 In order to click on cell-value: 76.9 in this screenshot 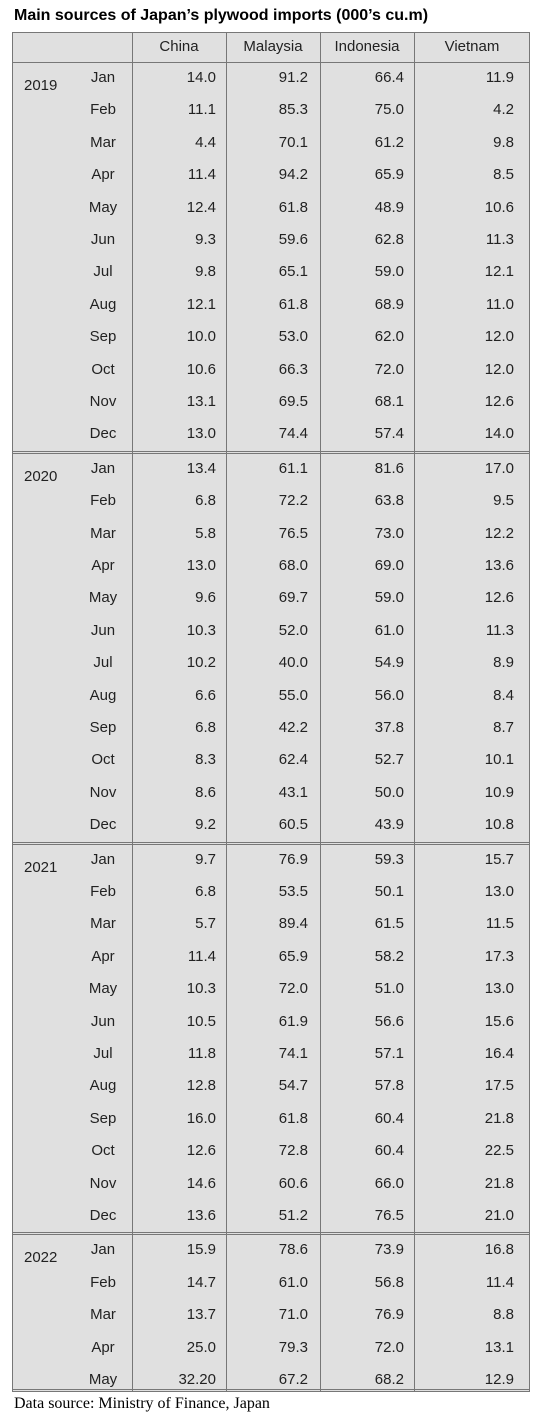, I will do `click(293, 859)`.